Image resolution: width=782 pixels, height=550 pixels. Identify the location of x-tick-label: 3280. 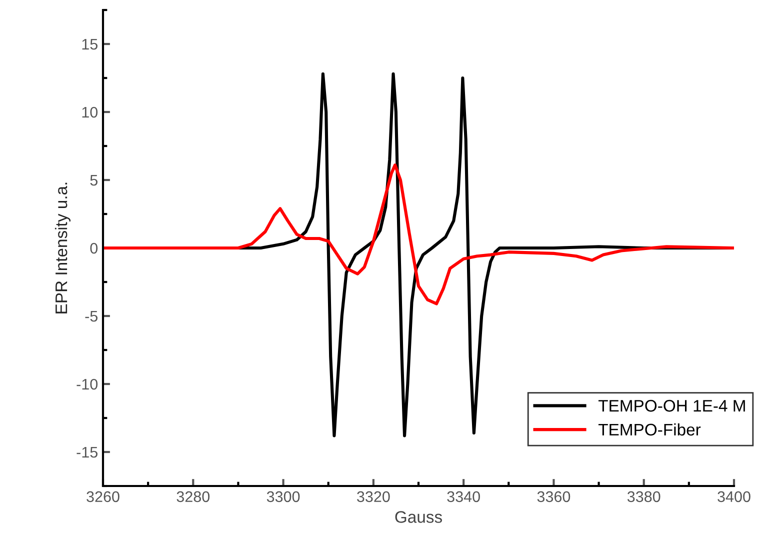
(193, 496).